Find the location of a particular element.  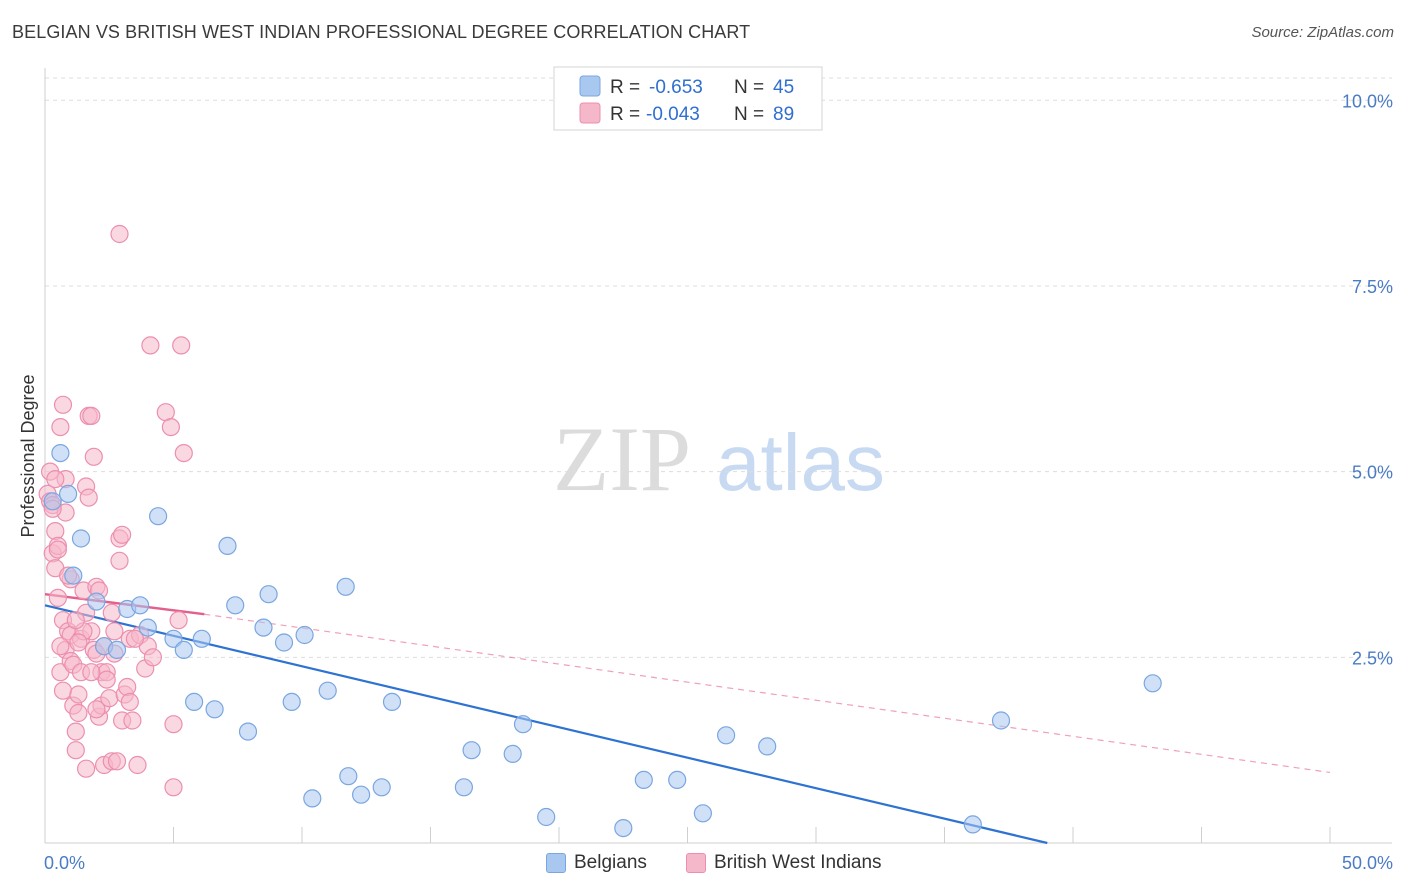

y-tick-label: 2.5% is located at coordinates (1372, 658).